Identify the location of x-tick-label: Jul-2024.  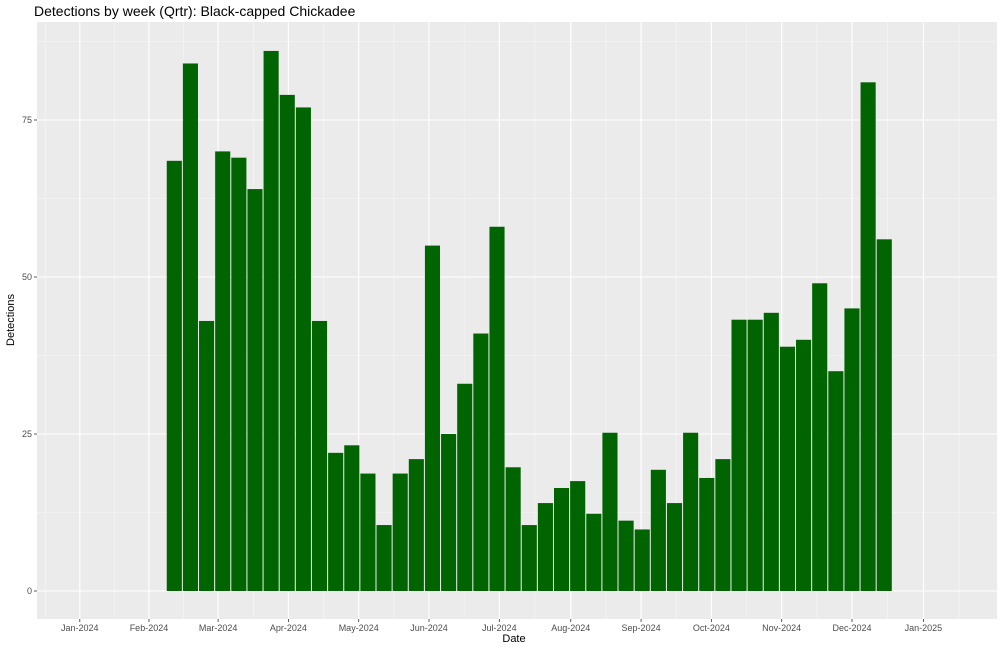
(499, 628).